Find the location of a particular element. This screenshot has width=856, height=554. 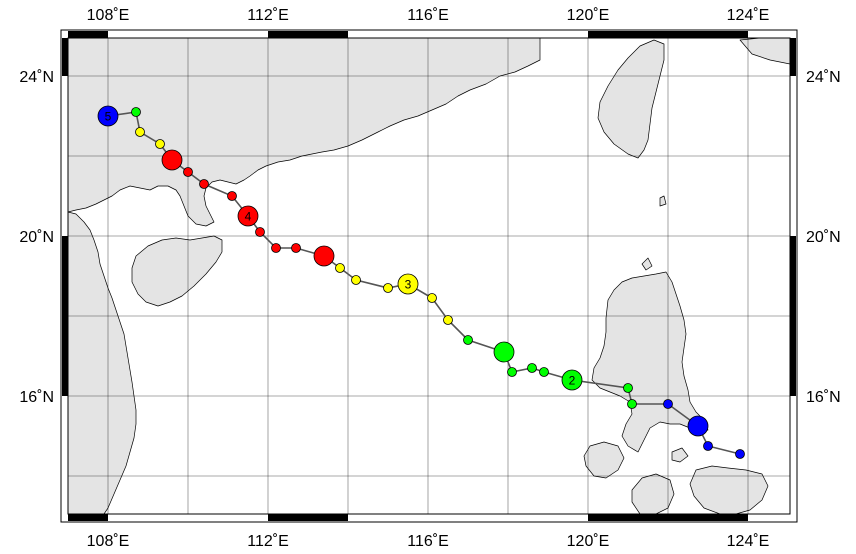

track-point-label: 5 is located at coordinates (108, 117).